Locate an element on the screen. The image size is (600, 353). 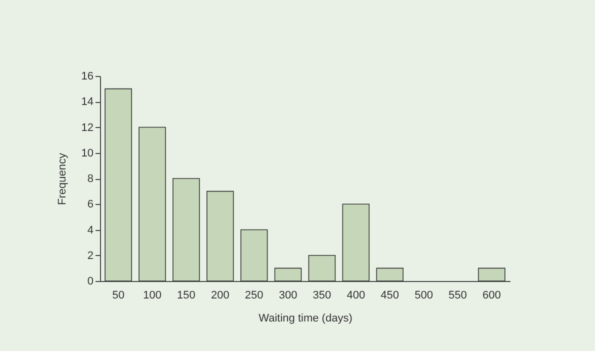
x-tick-label: 250 is located at coordinates (254, 296).